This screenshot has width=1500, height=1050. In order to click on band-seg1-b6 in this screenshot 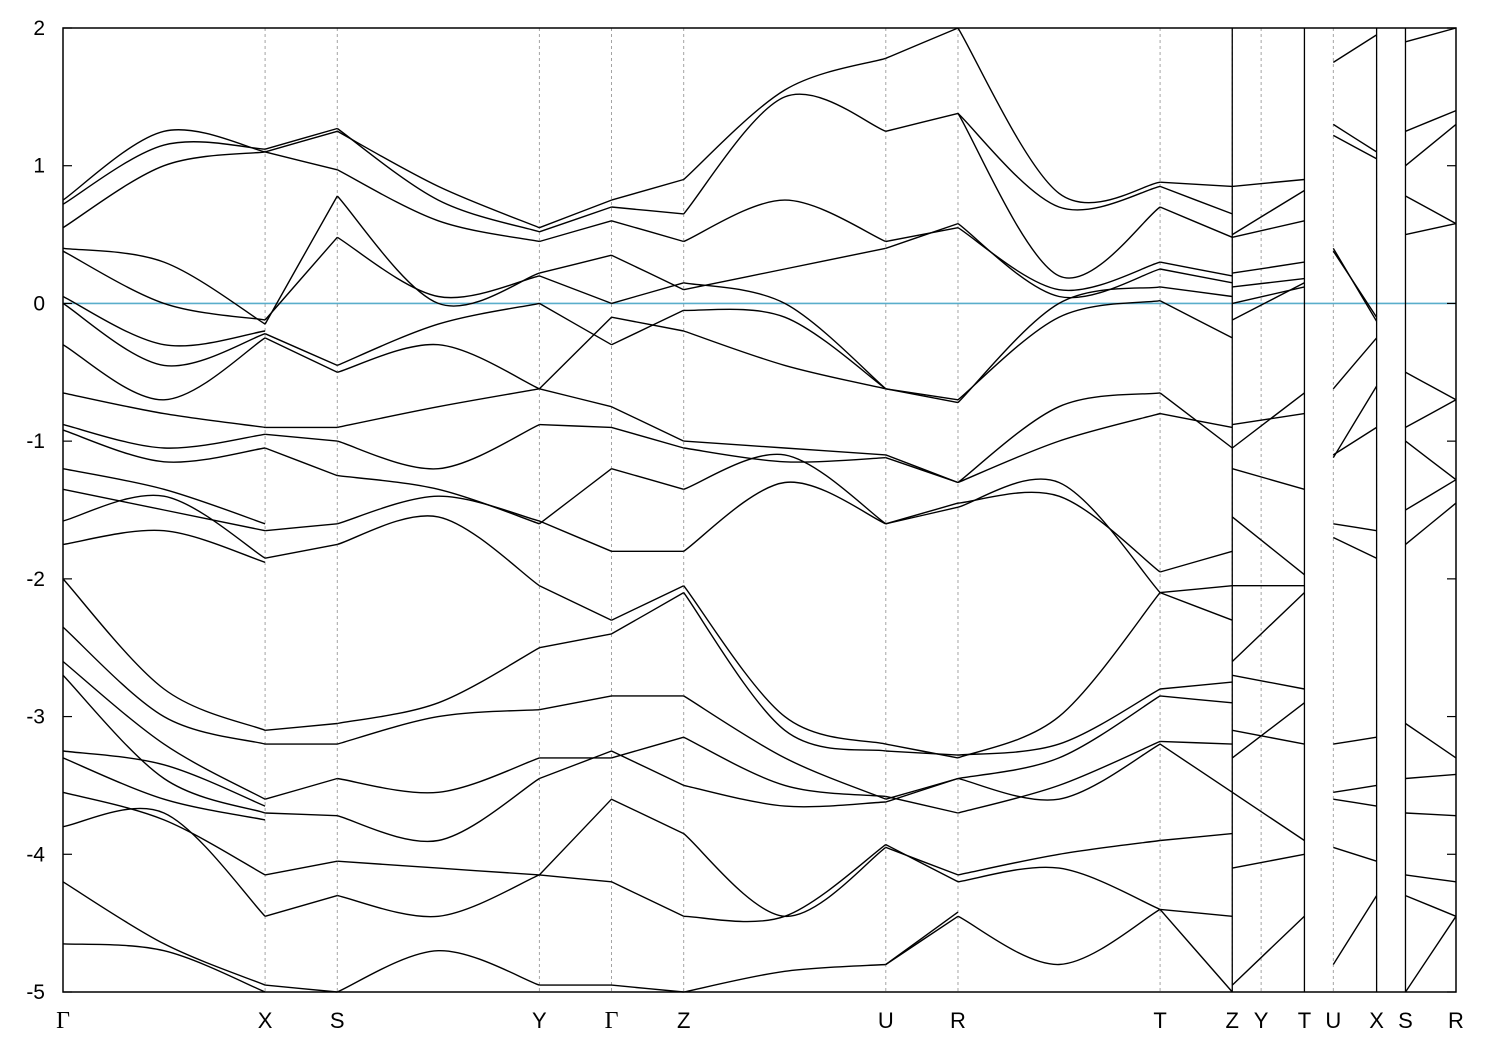, I will do `click(301, 355)`.